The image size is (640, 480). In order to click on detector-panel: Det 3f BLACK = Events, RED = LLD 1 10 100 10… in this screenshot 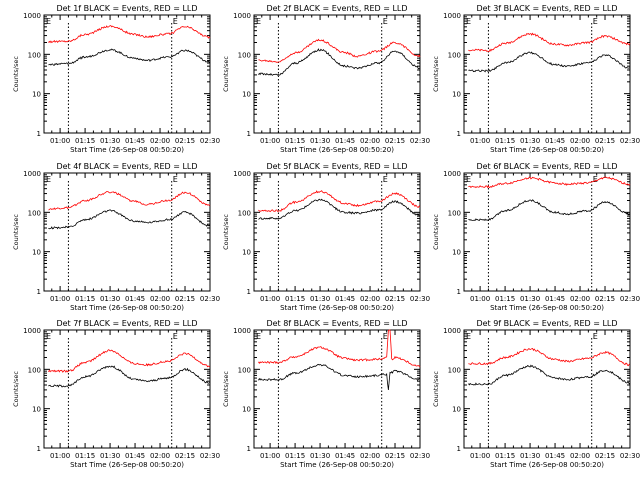, I will do `click(536, 79)`.